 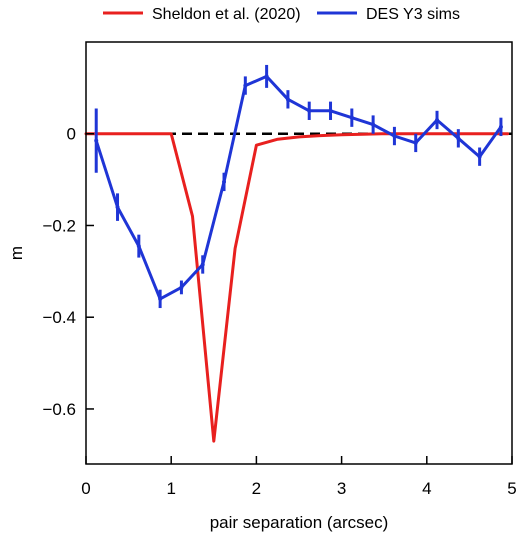 I want to click on y-tick-label: −0.4, so click(x=59, y=317).